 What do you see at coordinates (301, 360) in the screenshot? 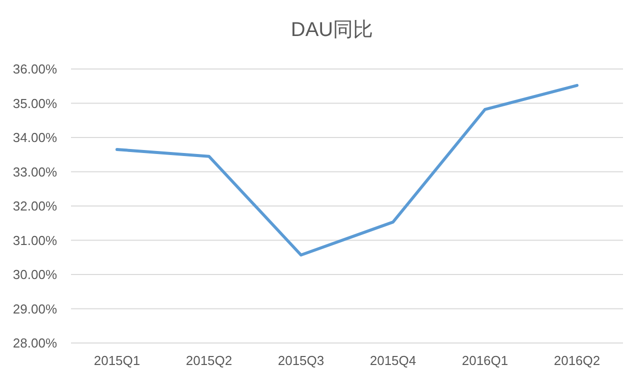
I see `x-tick-label: 2015Q3` at bounding box center [301, 360].